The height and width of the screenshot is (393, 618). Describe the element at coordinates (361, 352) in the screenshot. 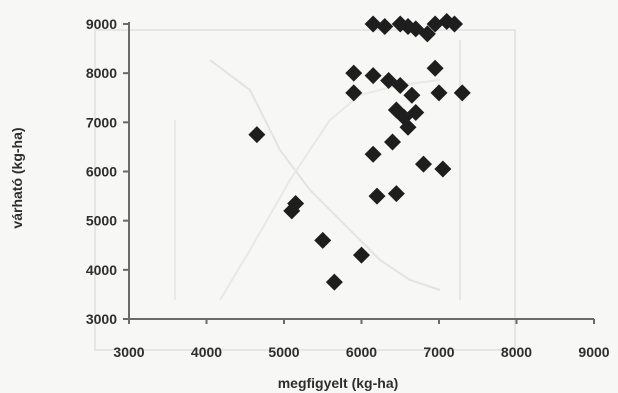

I see `x-tick-label: 6000` at that location.